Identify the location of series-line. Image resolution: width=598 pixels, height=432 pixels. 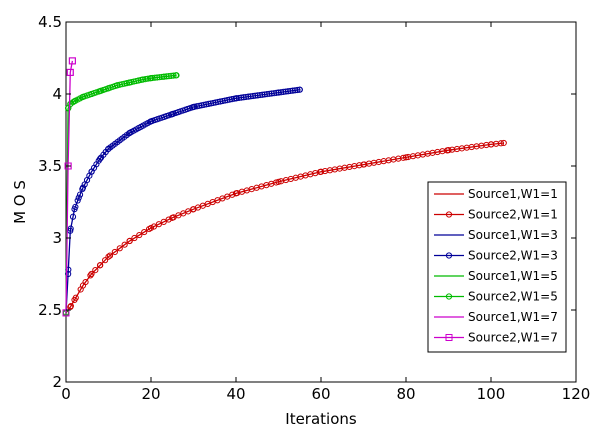
(69, 186).